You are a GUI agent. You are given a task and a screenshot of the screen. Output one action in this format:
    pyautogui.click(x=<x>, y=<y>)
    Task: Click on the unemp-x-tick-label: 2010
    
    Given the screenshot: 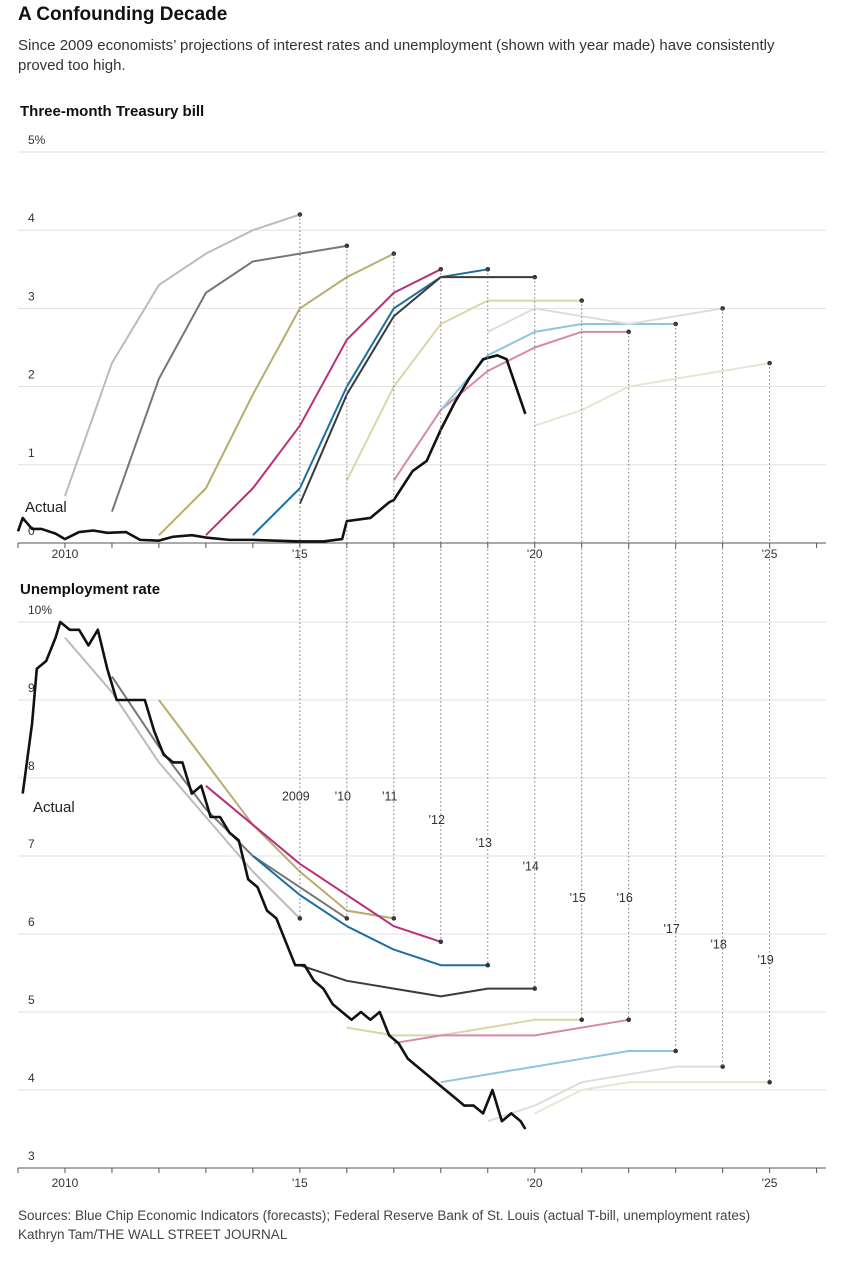 What is the action you would take?
    pyautogui.click(x=65, y=1183)
    